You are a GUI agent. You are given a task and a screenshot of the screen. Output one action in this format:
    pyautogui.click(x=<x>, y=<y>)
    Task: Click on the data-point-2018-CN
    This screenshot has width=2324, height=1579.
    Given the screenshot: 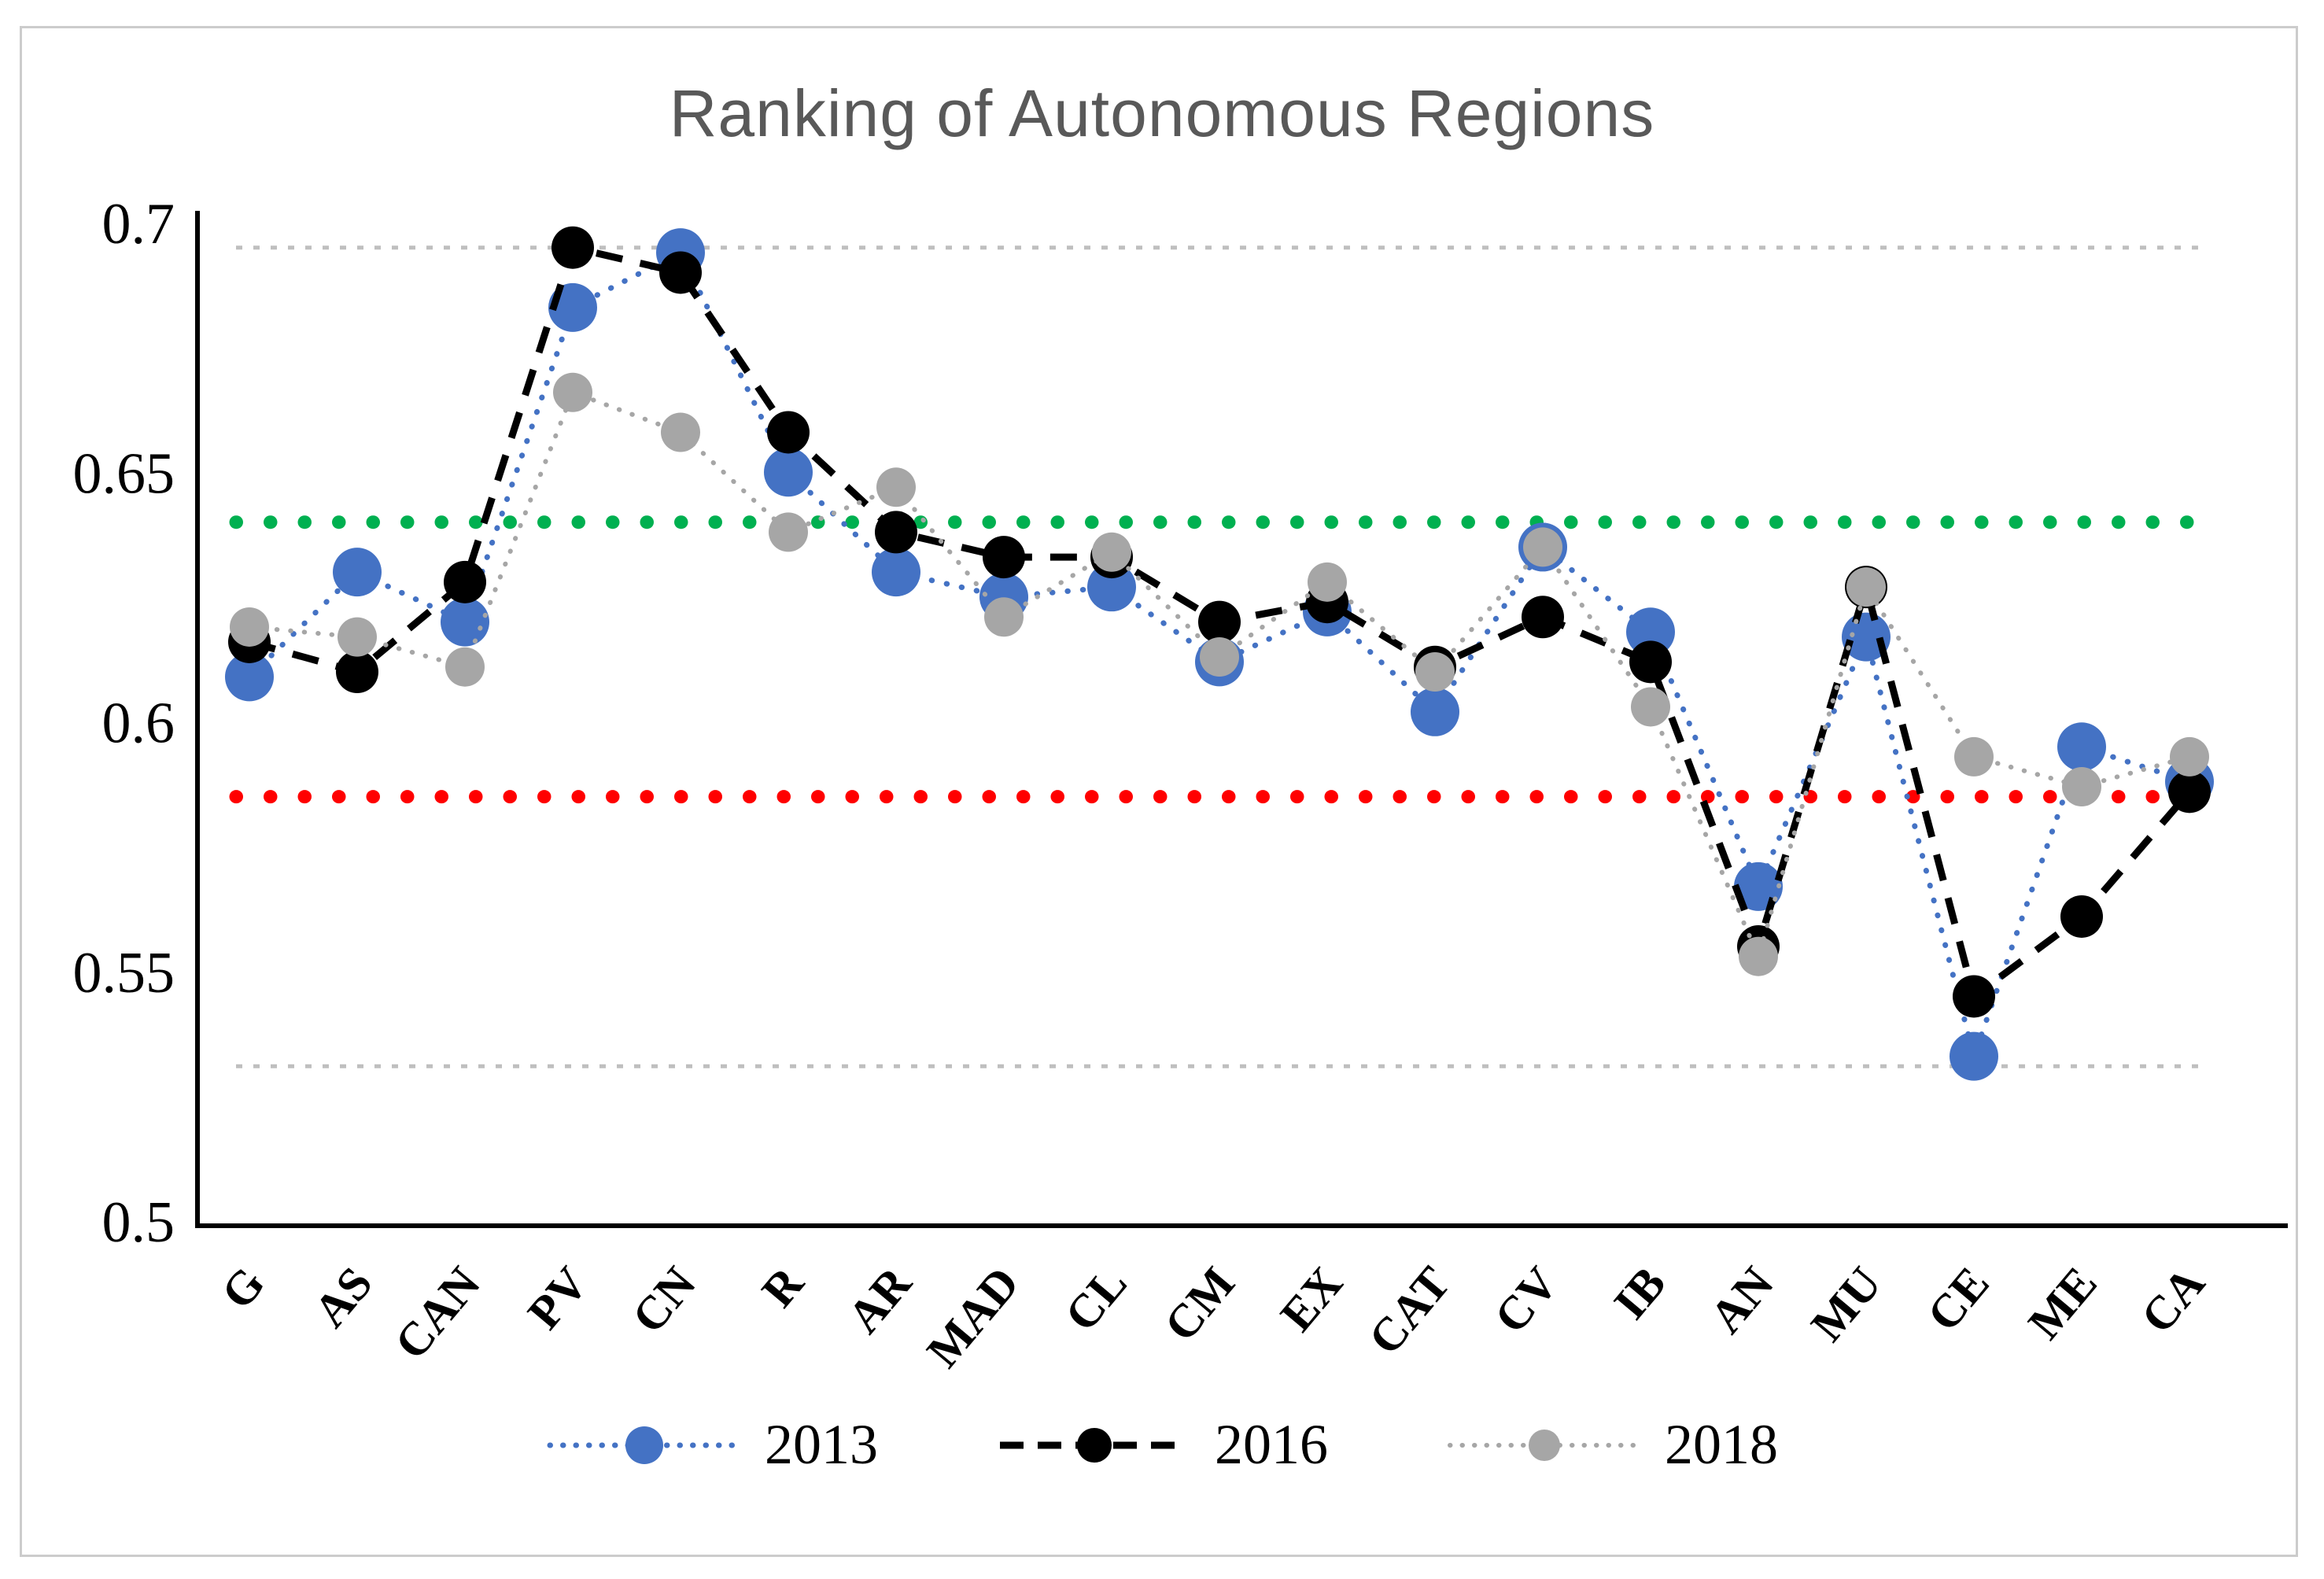 What is the action you would take?
    pyautogui.click(x=680, y=432)
    